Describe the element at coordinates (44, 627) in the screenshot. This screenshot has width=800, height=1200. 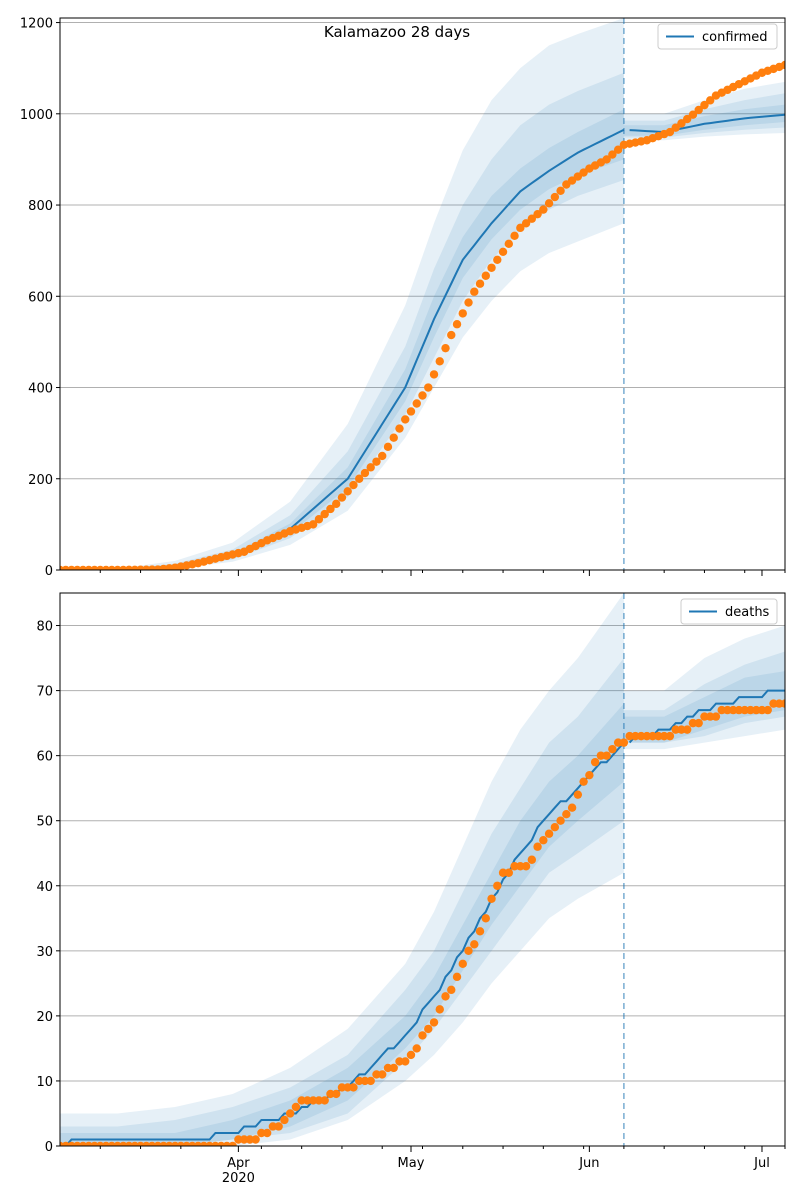
I see `y-tick-label: 80` at that location.